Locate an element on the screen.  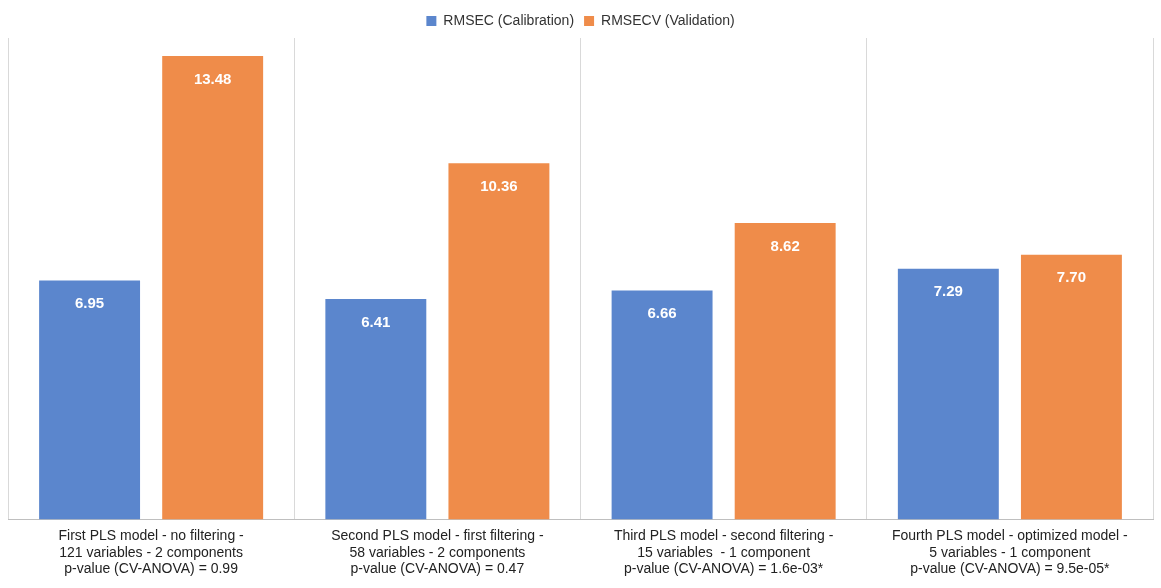
data-label: 13.48 is located at coordinates (212, 78).